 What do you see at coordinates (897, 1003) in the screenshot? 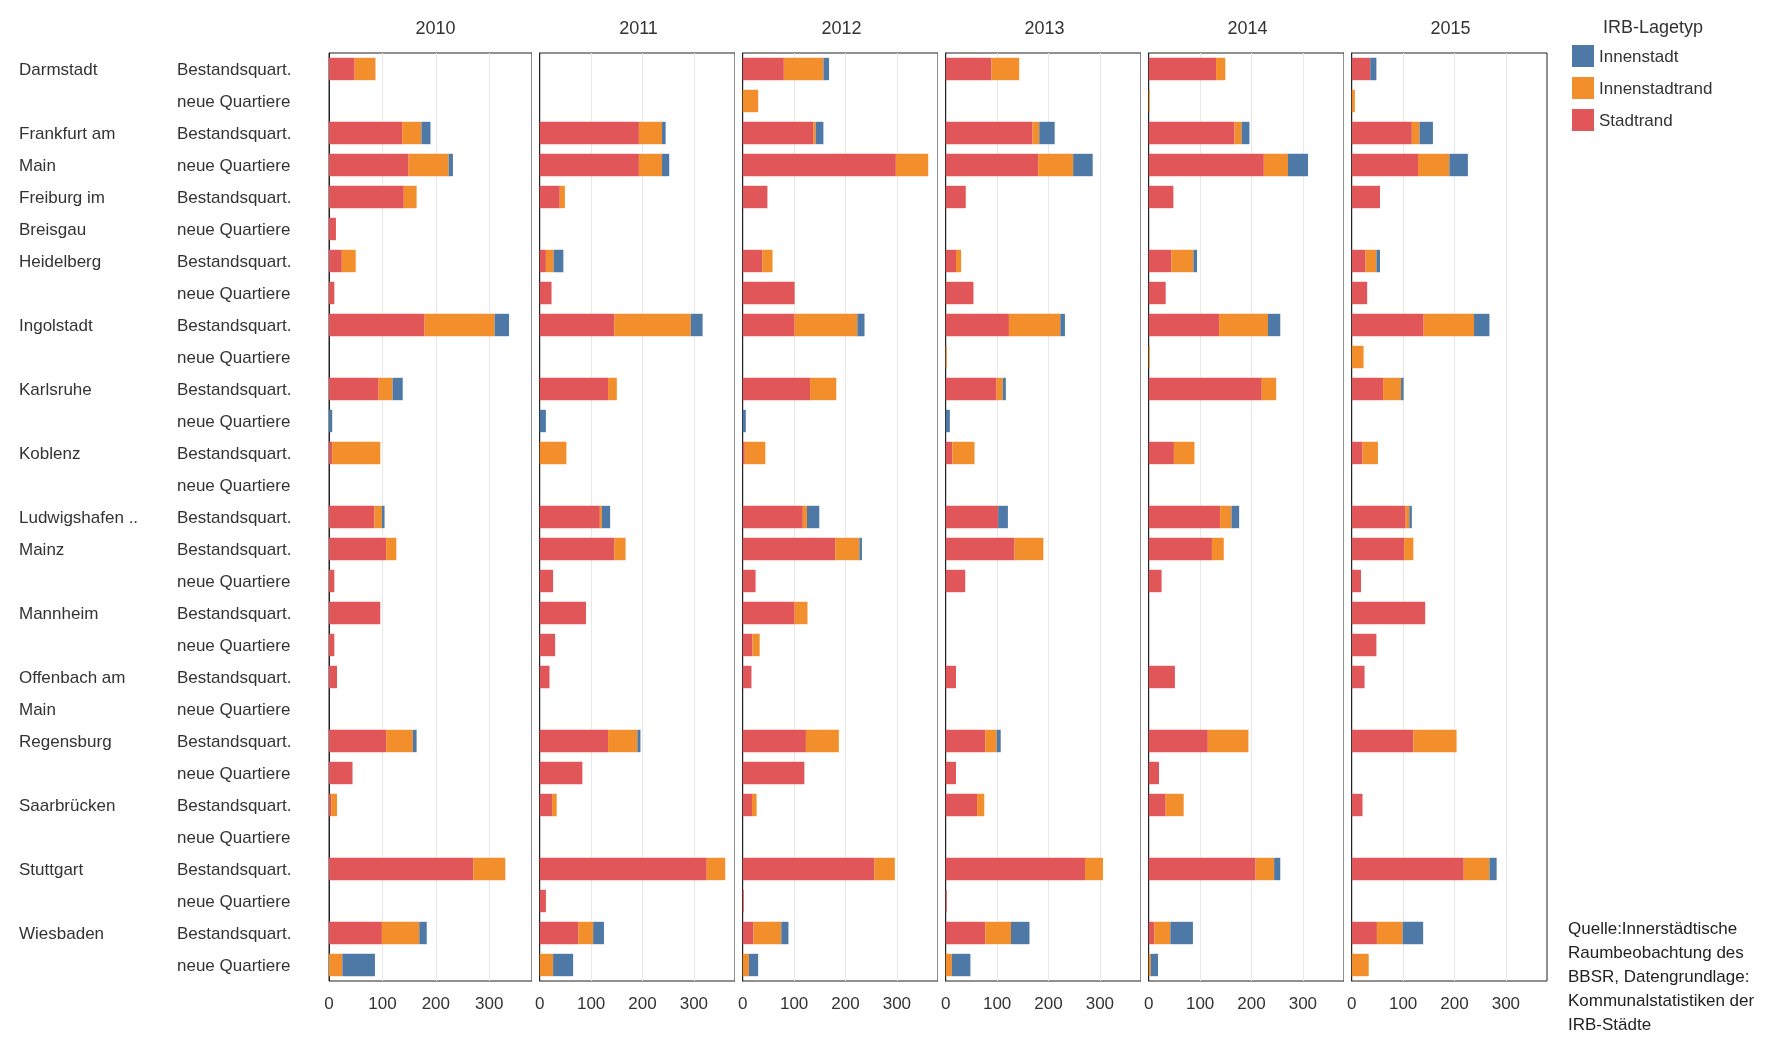
I see `x-tick-label: 300` at bounding box center [897, 1003].